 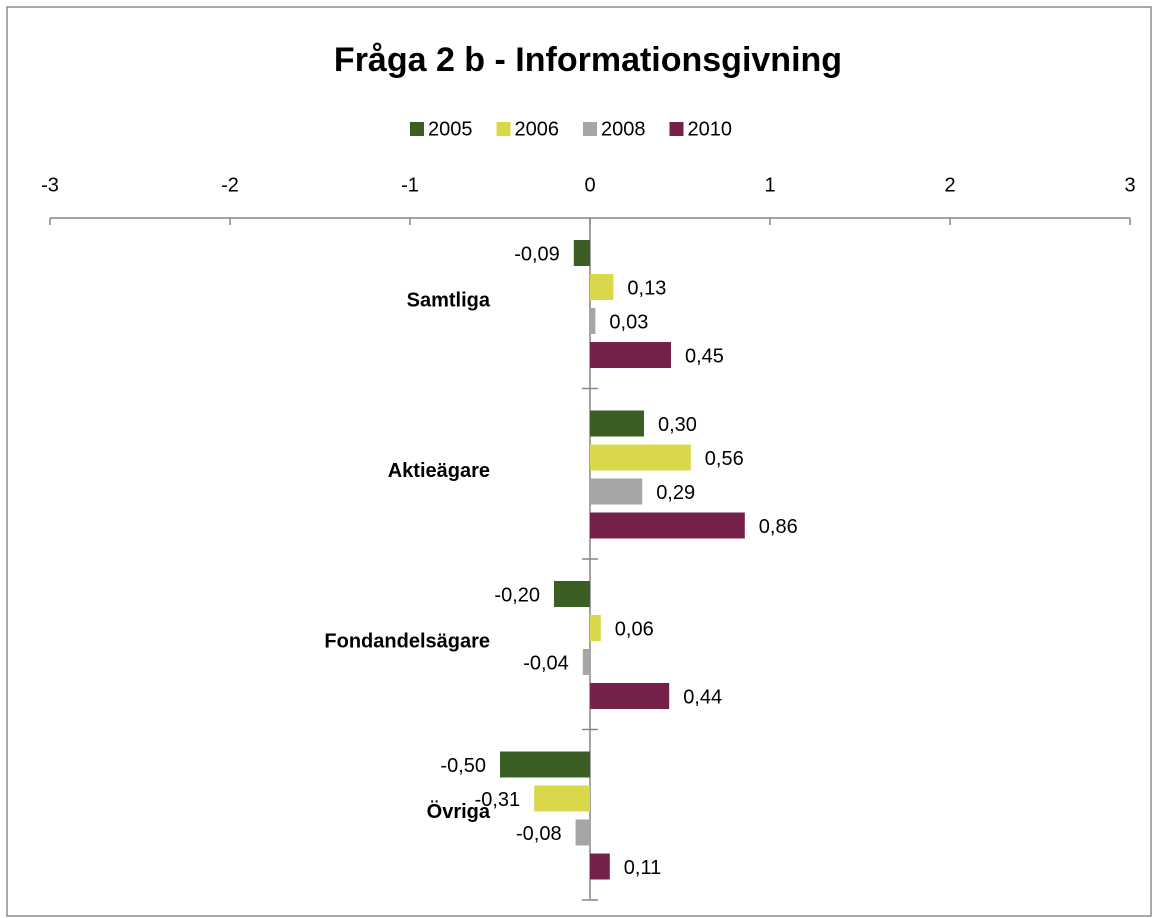 I want to click on data-label: -0,09, so click(x=537, y=254).